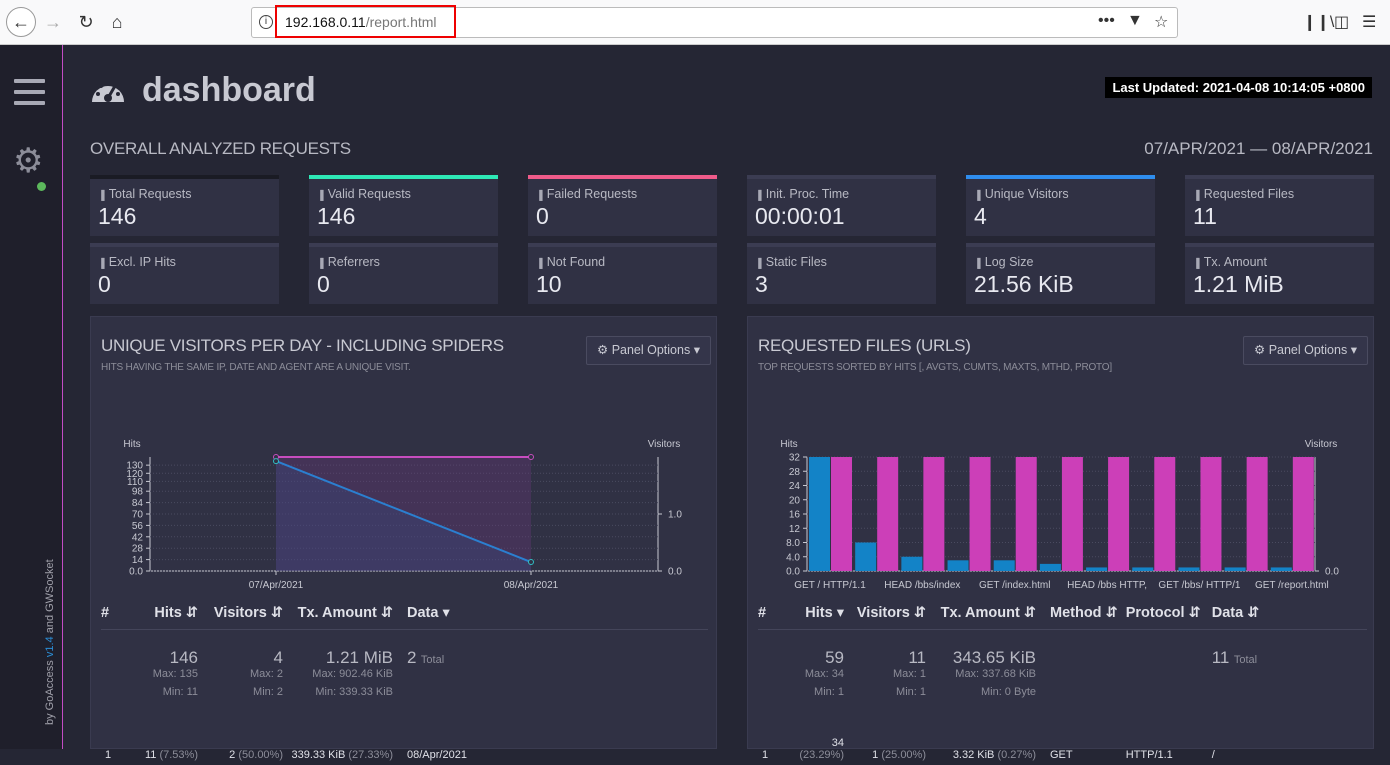 This screenshot has width=1390, height=765. What do you see at coordinates (1289, 613) in the screenshot?
I see `col-data: Data ⇵` at bounding box center [1289, 613].